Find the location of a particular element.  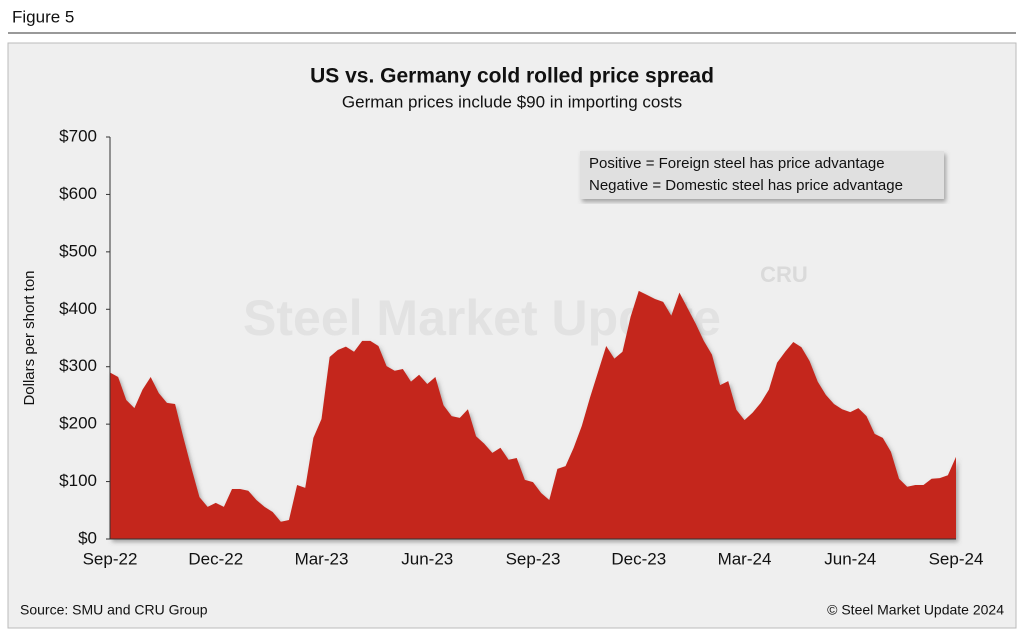

y-tick-label: $200 is located at coordinates (78, 423).